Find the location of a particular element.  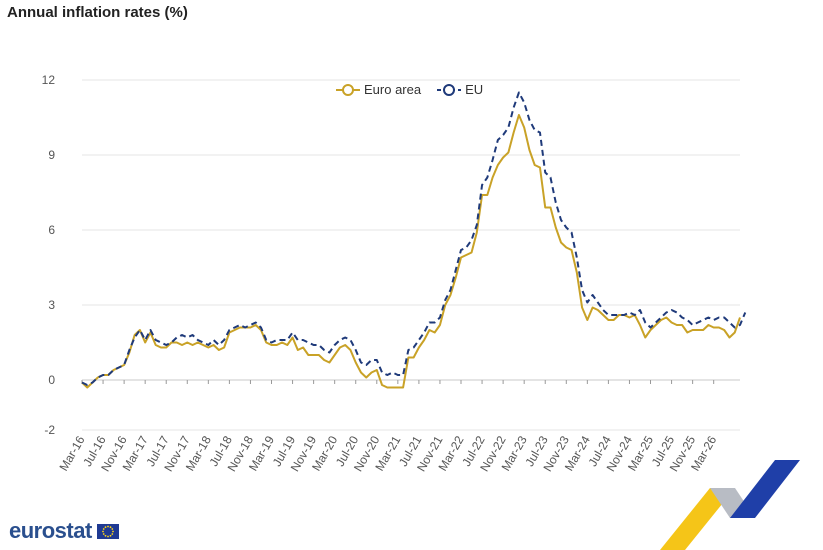

y-tick-label: 3 is located at coordinates (51, 305).